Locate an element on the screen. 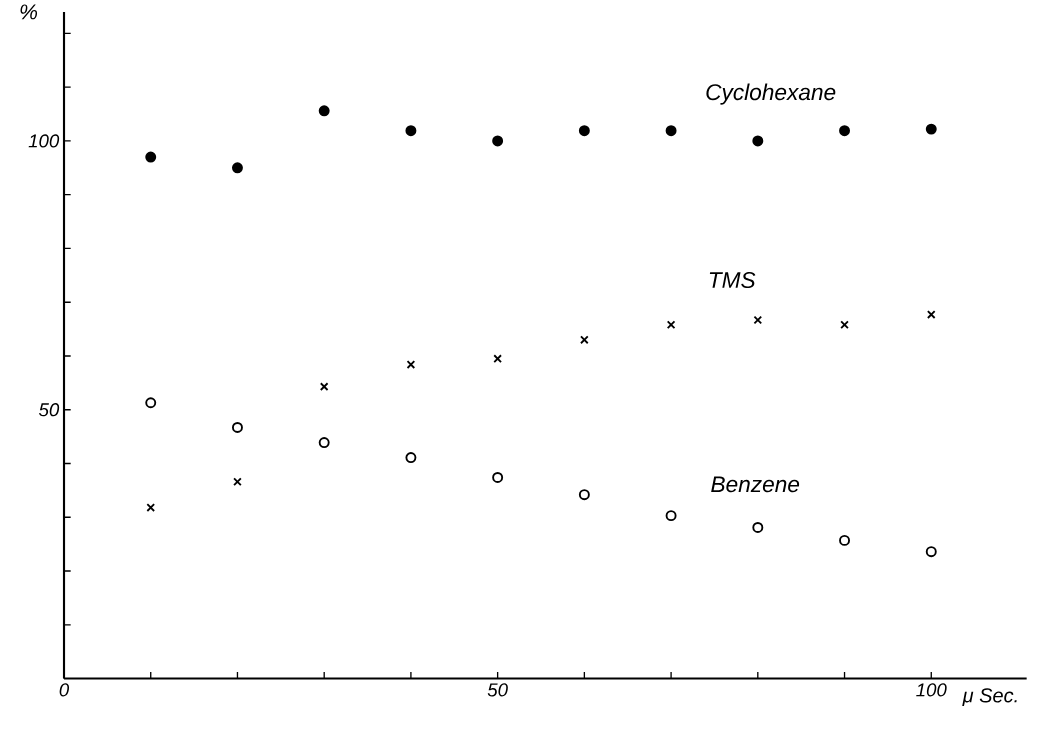  x-tick-label: 0 is located at coordinates (64, 690).